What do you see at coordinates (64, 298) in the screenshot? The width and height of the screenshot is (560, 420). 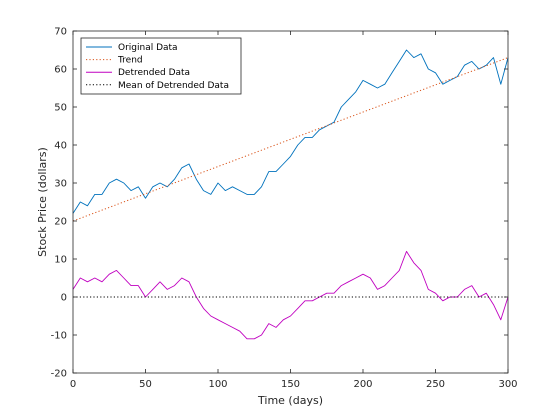 I see `y-tick-label: 0` at bounding box center [64, 298].